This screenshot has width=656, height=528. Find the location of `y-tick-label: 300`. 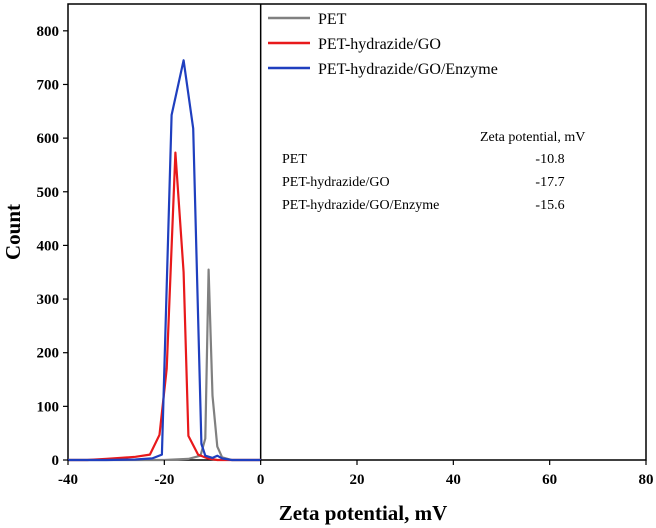

y-tick-label: 300 is located at coordinates (48, 300).